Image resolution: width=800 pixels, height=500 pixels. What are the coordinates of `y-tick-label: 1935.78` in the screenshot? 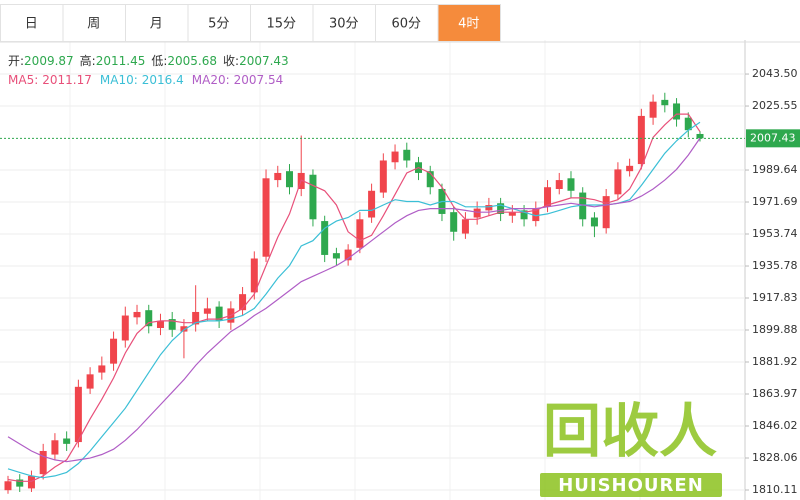 It's located at (775, 265).